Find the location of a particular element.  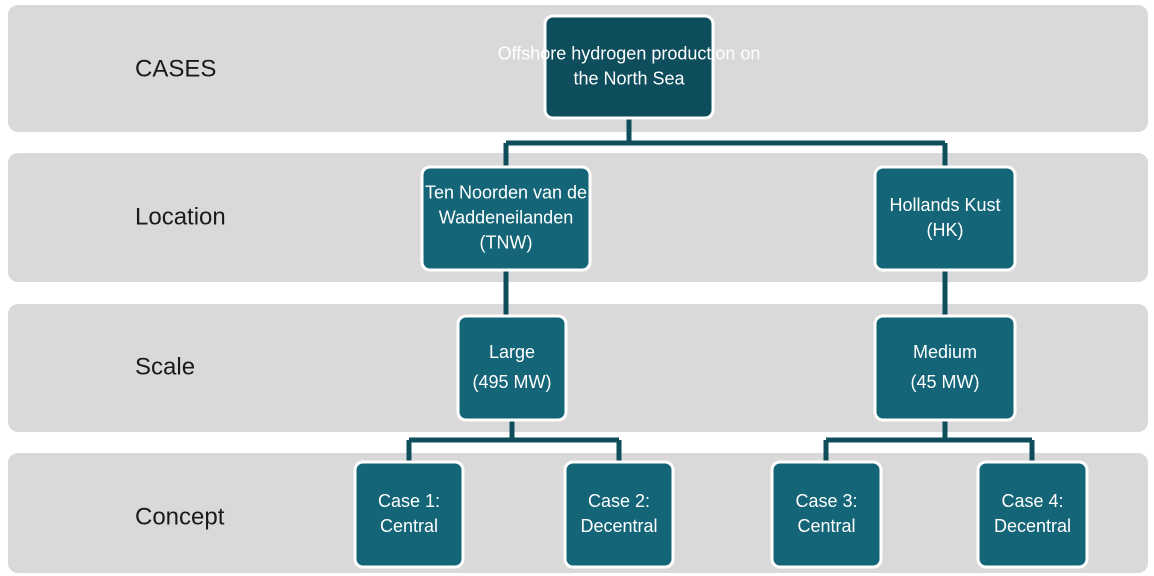

node-text: Hollands Kust is located at coordinates (944, 205).